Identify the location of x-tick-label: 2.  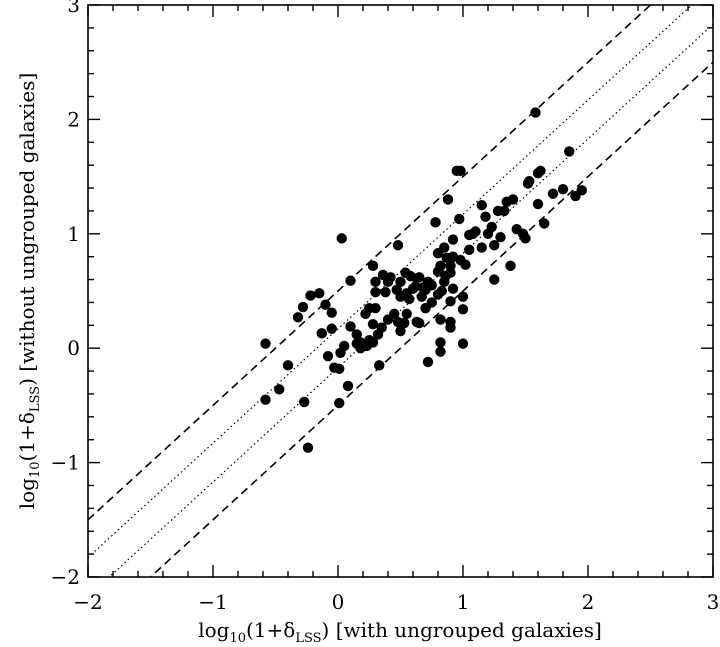
(588, 602).